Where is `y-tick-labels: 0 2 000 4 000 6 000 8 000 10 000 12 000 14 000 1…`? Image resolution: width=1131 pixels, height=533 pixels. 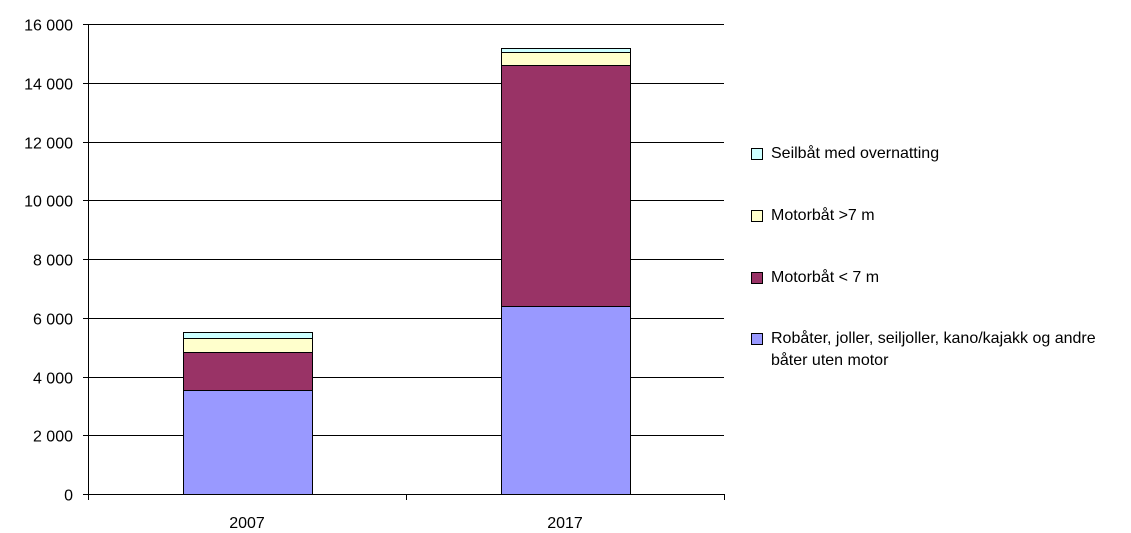
y-tick-labels: 0 2 000 4 000 6 000 8 000 10 000 12 000 14 000 1… is located at coordinates (48, 261).